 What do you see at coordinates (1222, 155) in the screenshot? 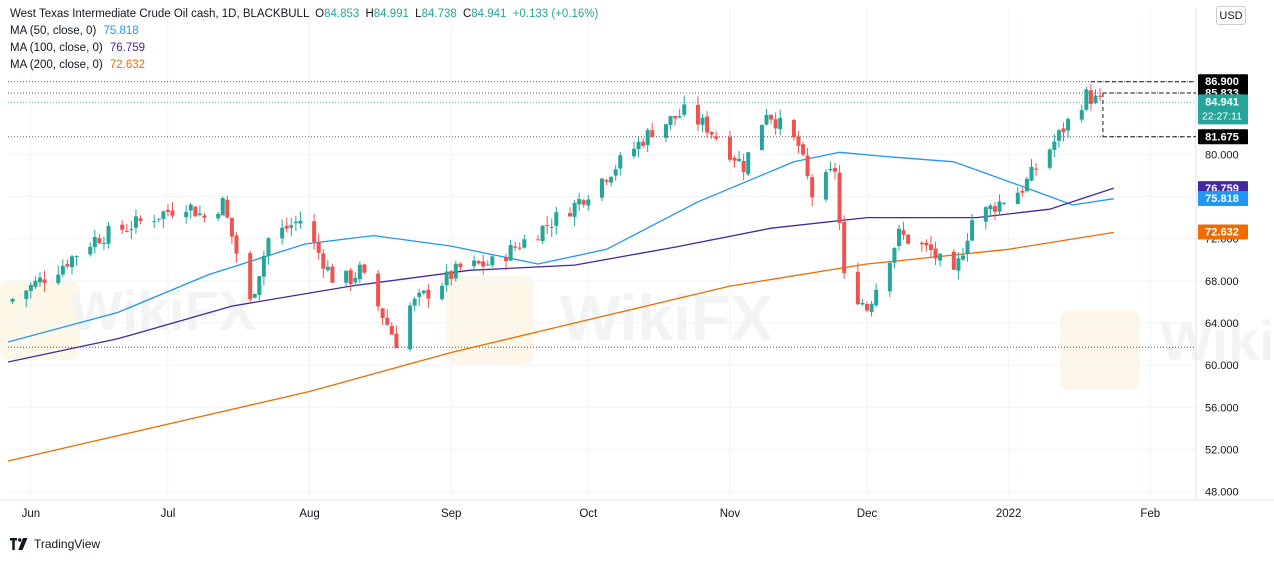
I see `y-tick-label-80: 80.000` at bounding box center [1222, 155].